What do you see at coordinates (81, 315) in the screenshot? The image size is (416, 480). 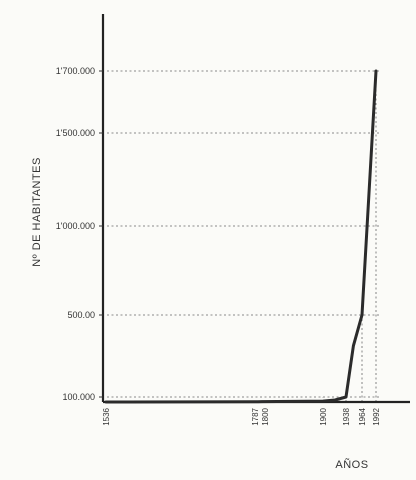 I see `y-tick-label: 500.00` at bounding box center [81, 315].